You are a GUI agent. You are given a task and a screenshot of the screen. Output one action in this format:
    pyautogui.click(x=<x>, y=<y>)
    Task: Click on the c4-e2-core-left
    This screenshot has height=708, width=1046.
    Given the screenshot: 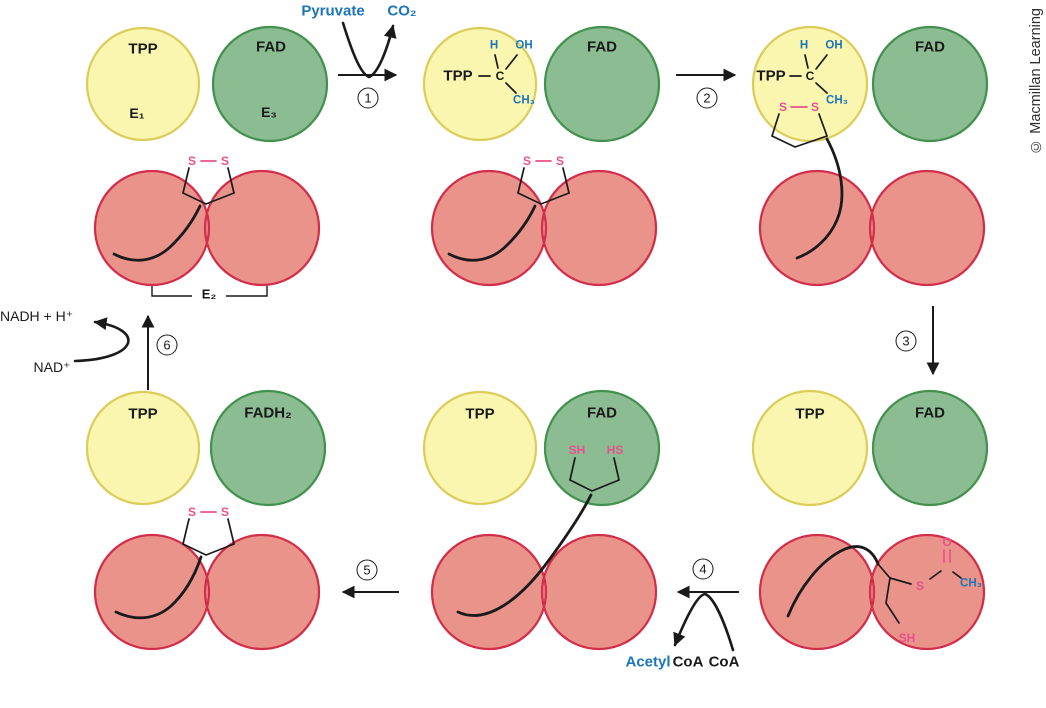 What is the action you would take?
    pyautogui.click(x=152, y=592)
    